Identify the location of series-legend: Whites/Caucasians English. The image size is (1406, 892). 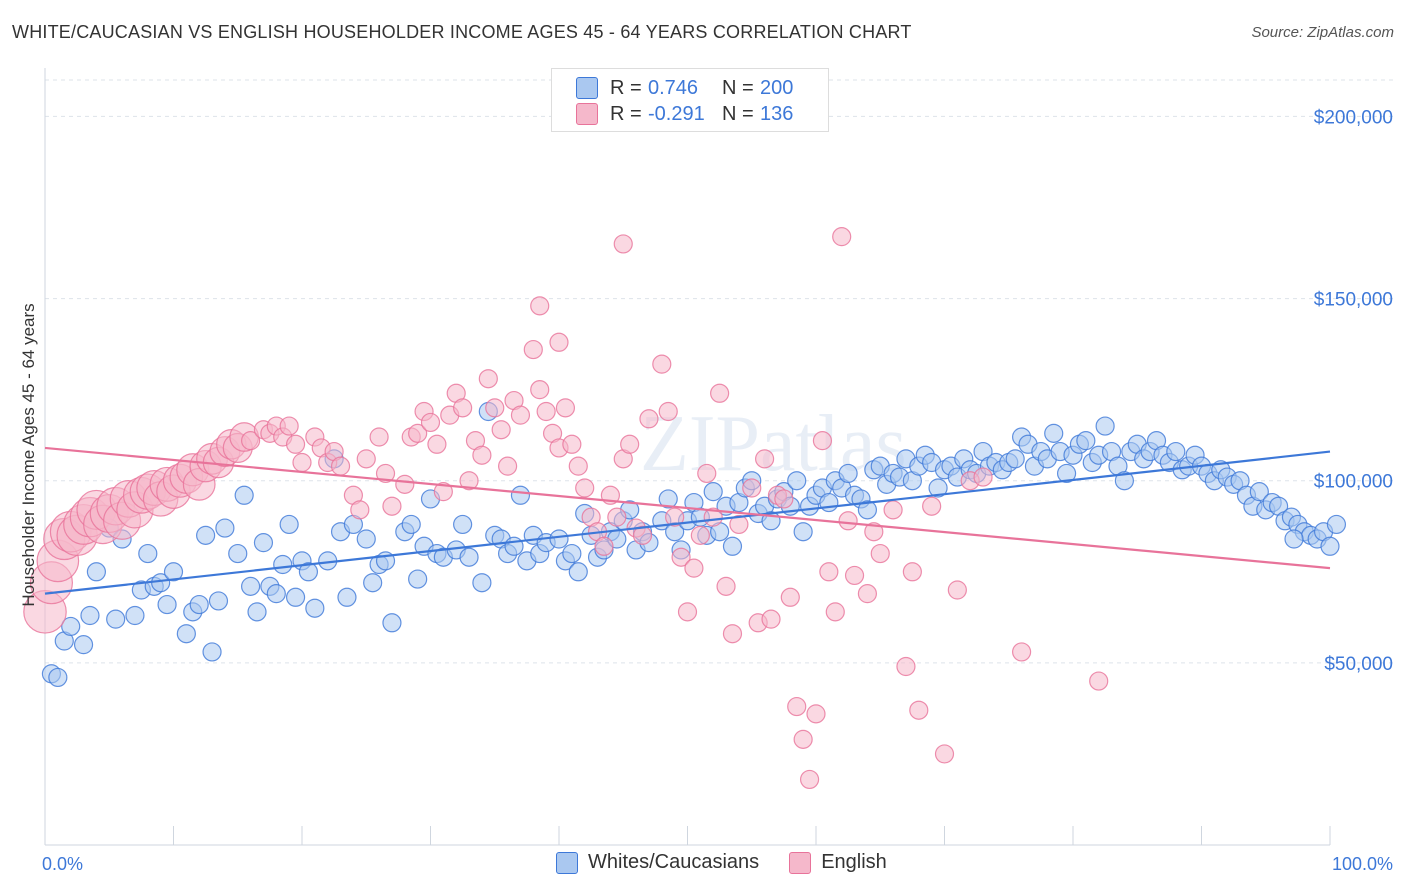
(736, 862).